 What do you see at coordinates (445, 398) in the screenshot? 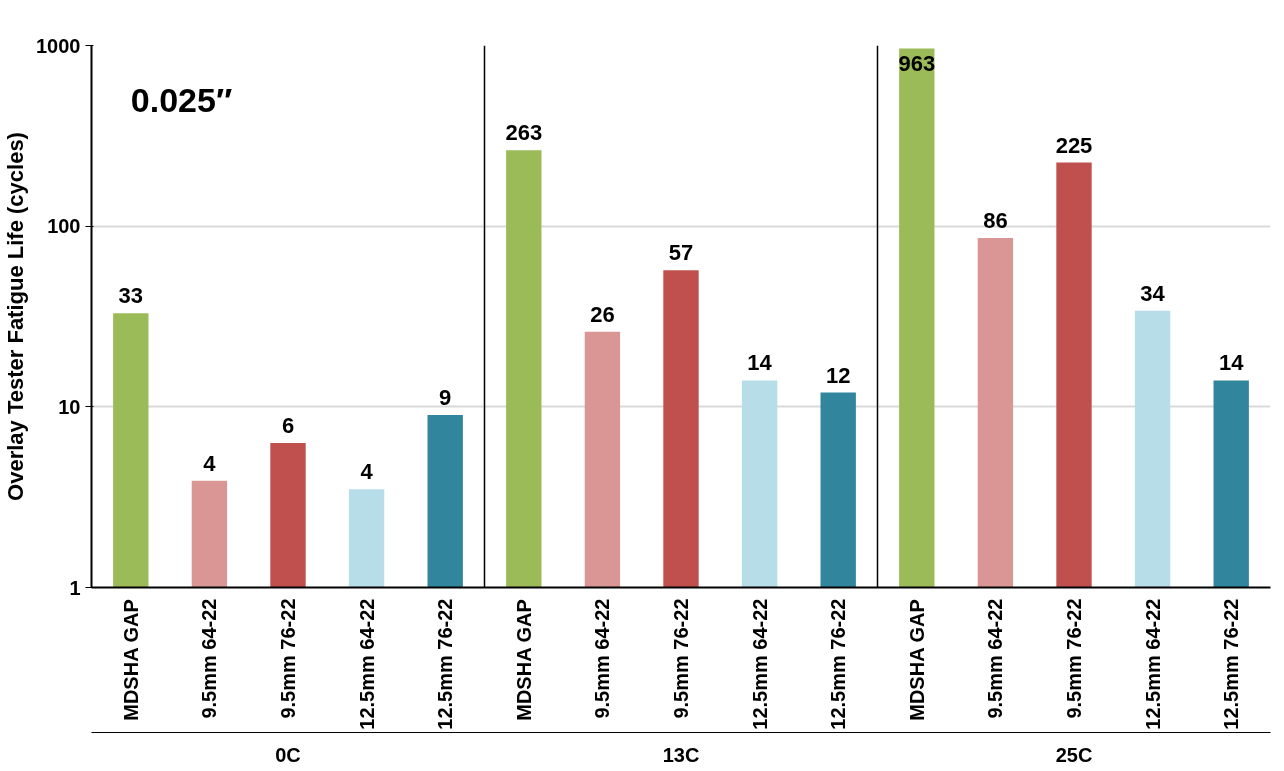
I see `data-label: 9` at bounding box center [445, 398].